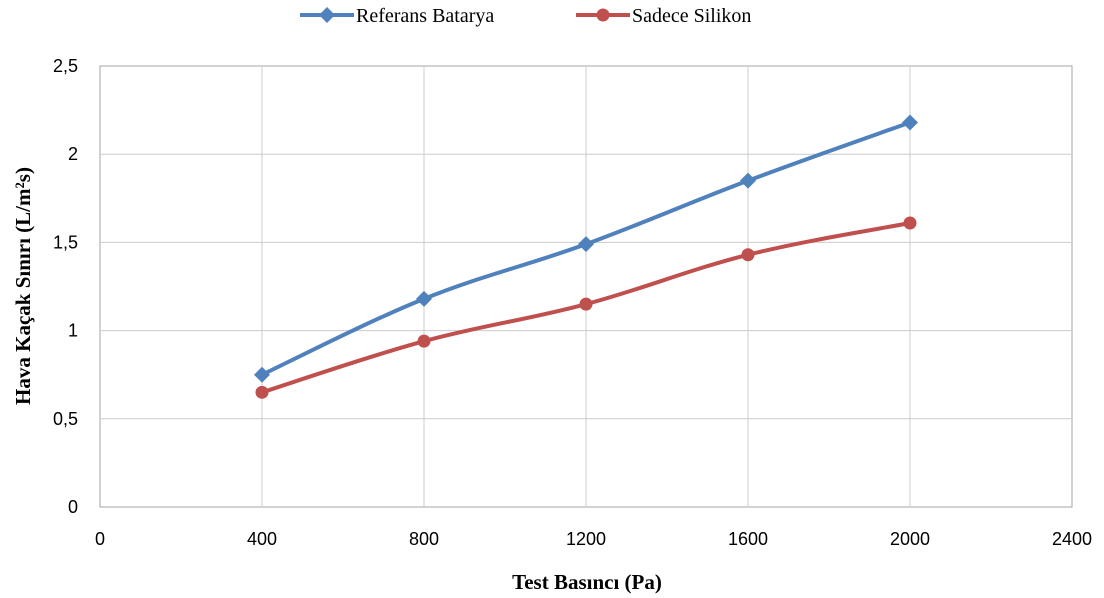 The image size is (1104, 598). Describe the element at coordinates (65, 66) in the screenshot. I see `y-tick-label: 2,5` at that location.